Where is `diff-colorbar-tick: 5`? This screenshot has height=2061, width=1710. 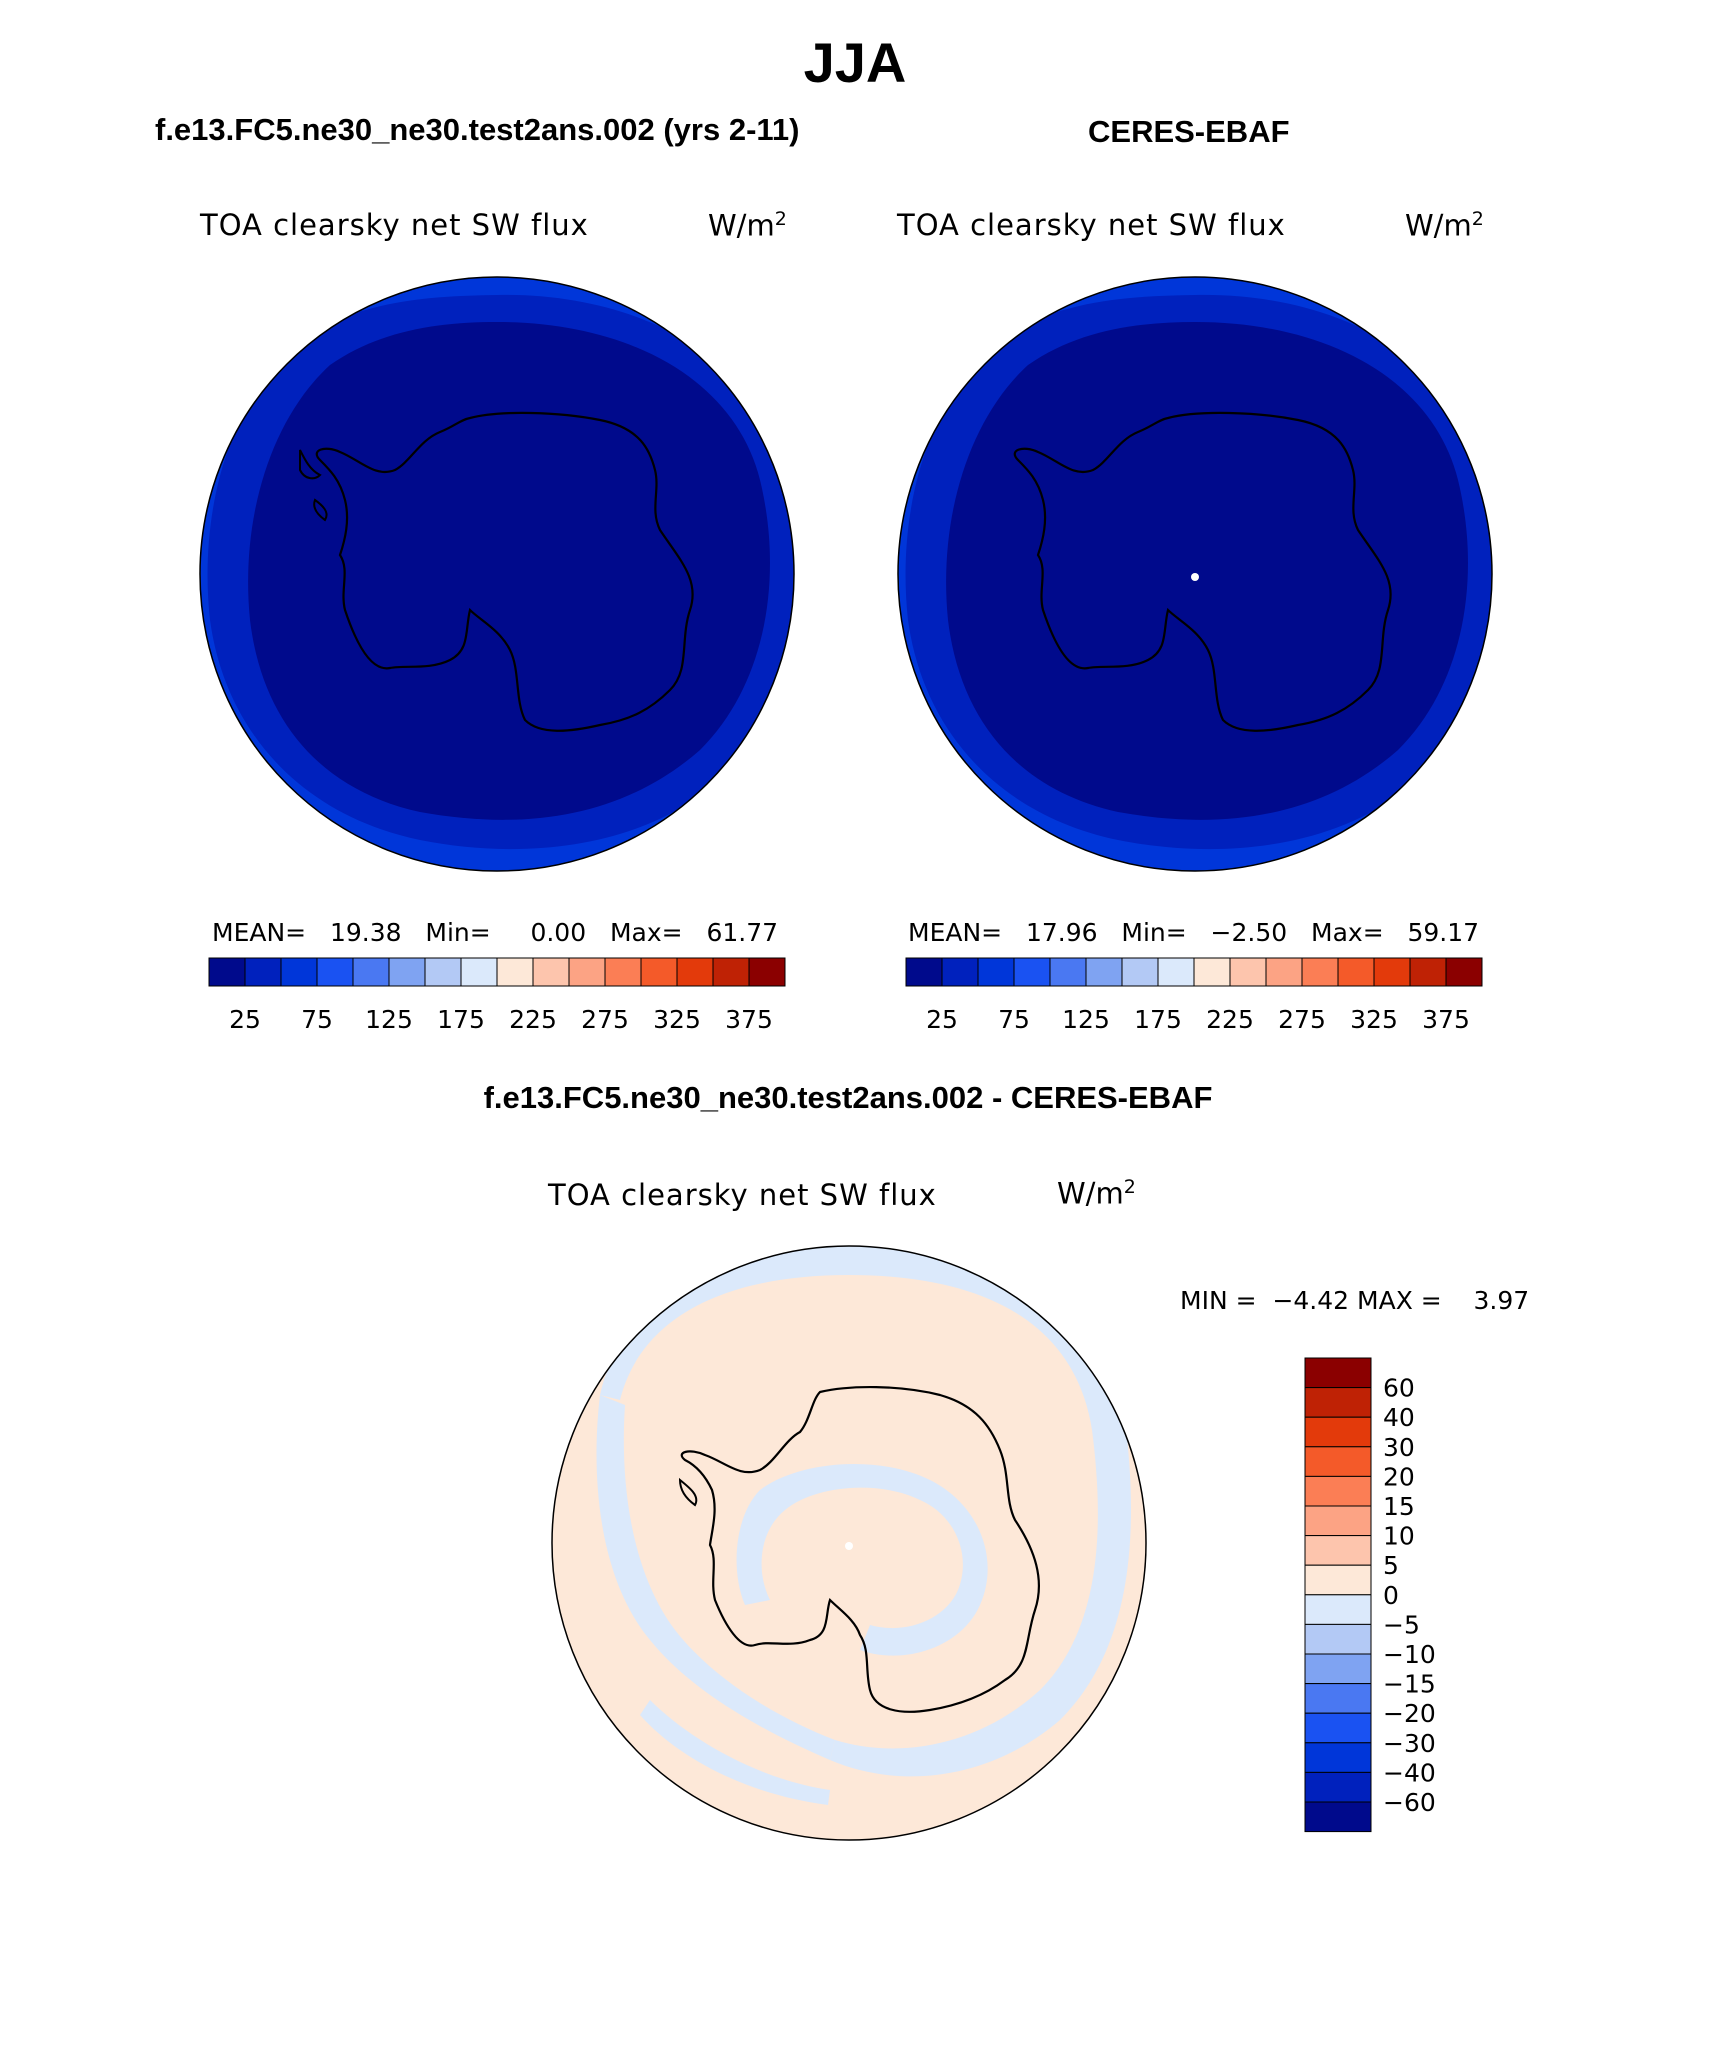 diff-colorbar-tick: 5 is located at coordinates (1391, 1565).